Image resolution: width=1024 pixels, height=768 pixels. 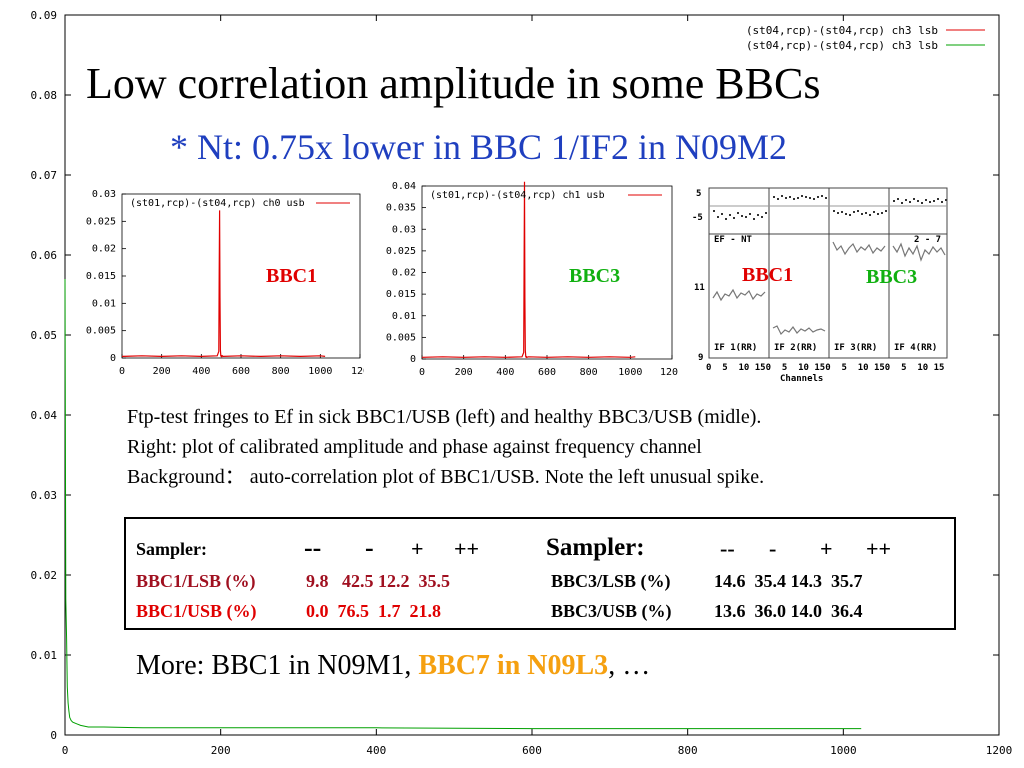 What do you see at coordinates (788, 611) in the screenshot?
I see `bbc3-usb-values: 13.6 36.0 14.0 36.4` at bounding box center [788, 611].